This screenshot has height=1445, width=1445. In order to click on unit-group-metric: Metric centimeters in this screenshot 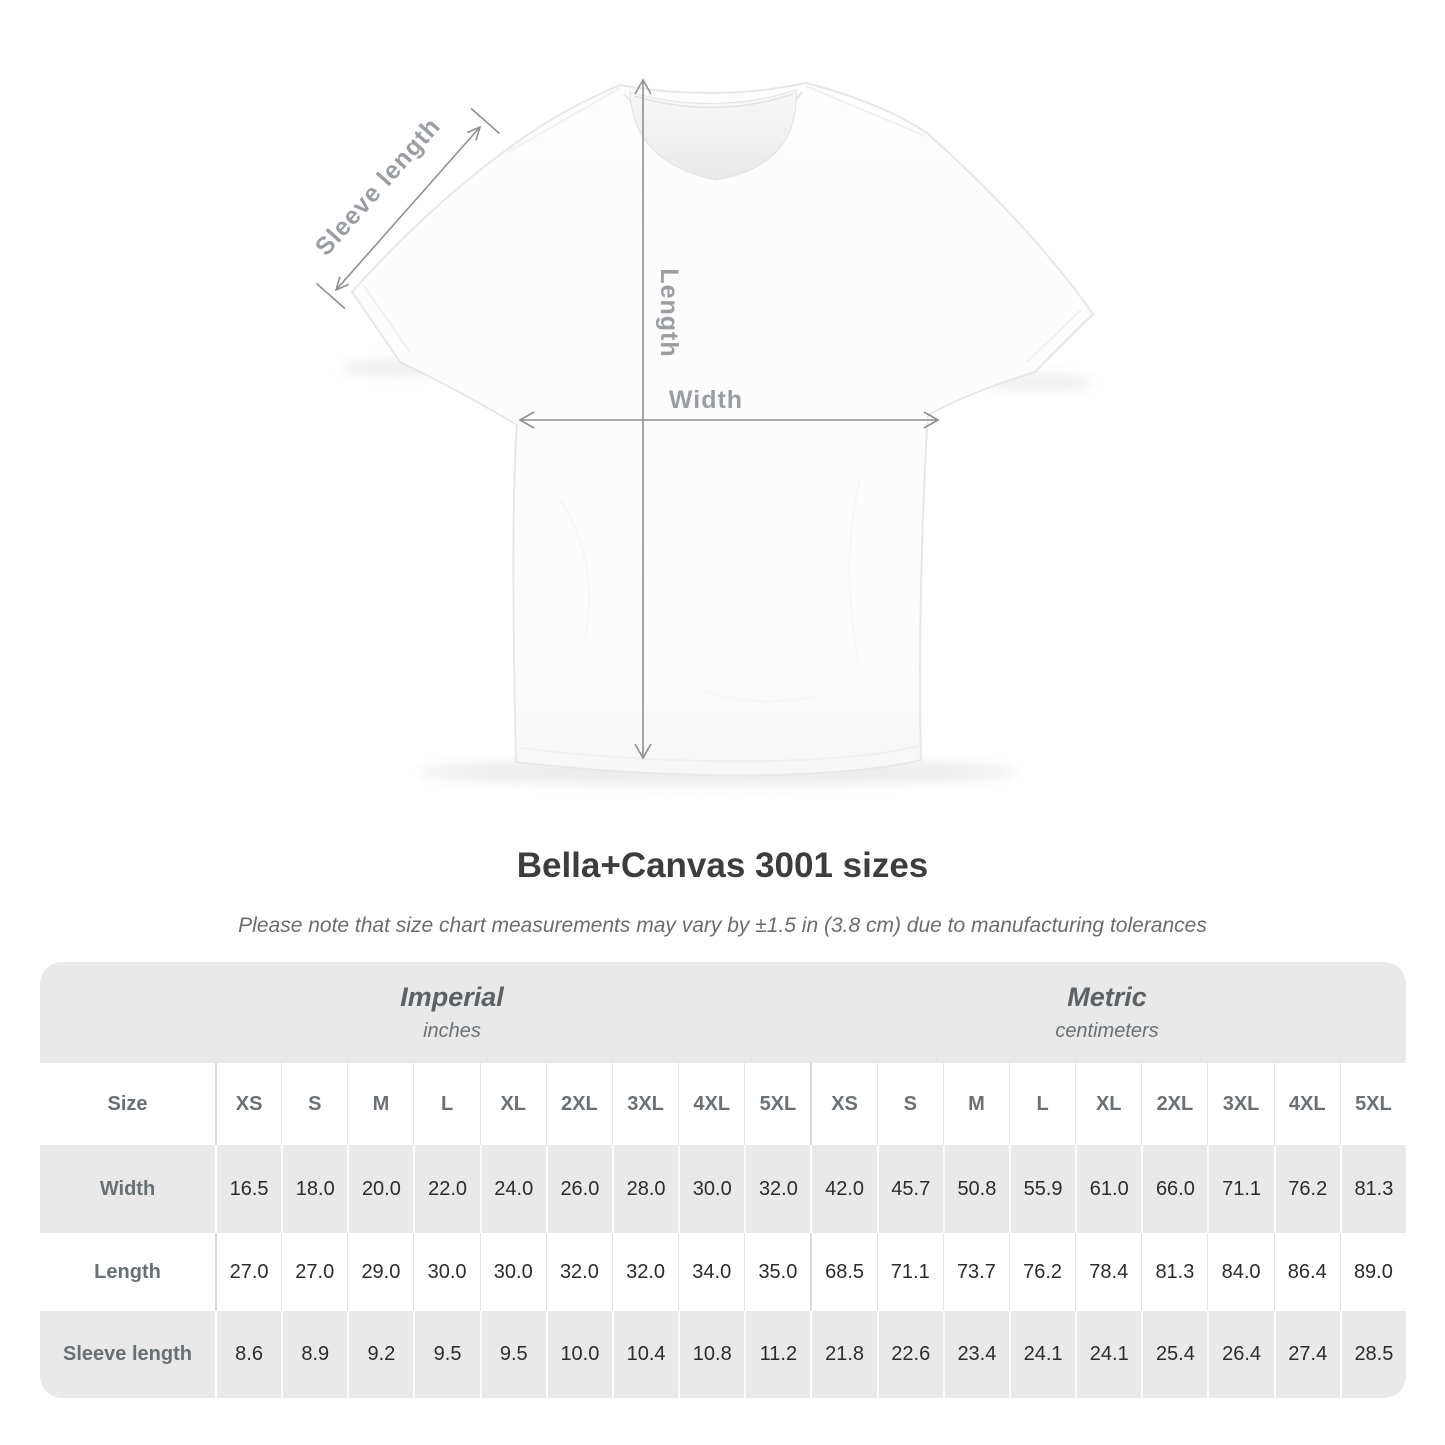, I will do `click(1107, 1012)`.